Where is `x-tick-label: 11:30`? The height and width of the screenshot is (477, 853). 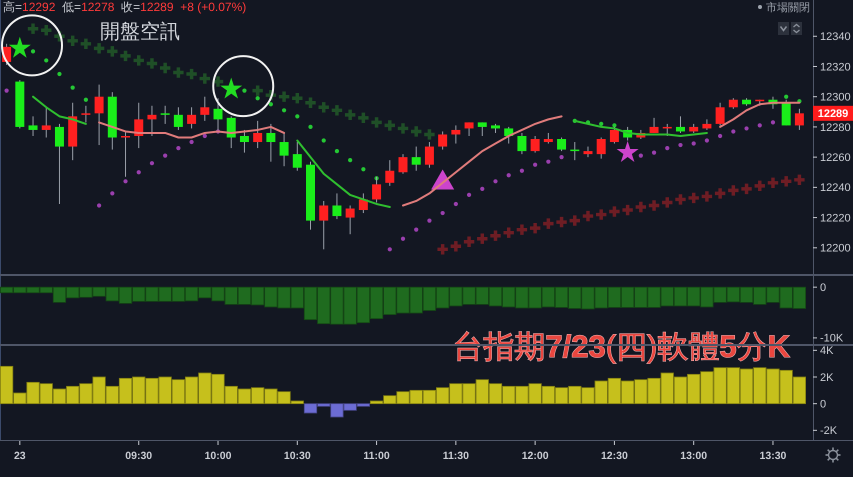 x-tick-label: 11:30 is located at coordinates (456, 456).